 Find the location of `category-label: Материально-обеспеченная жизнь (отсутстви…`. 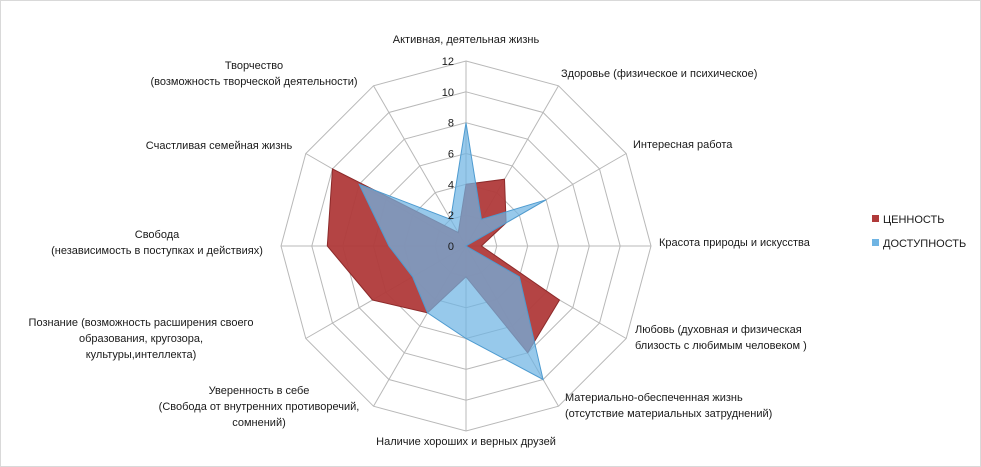

category-label: Материально-обеспеченная жизнь (отсутстви… is located at coordinates (668, 406).